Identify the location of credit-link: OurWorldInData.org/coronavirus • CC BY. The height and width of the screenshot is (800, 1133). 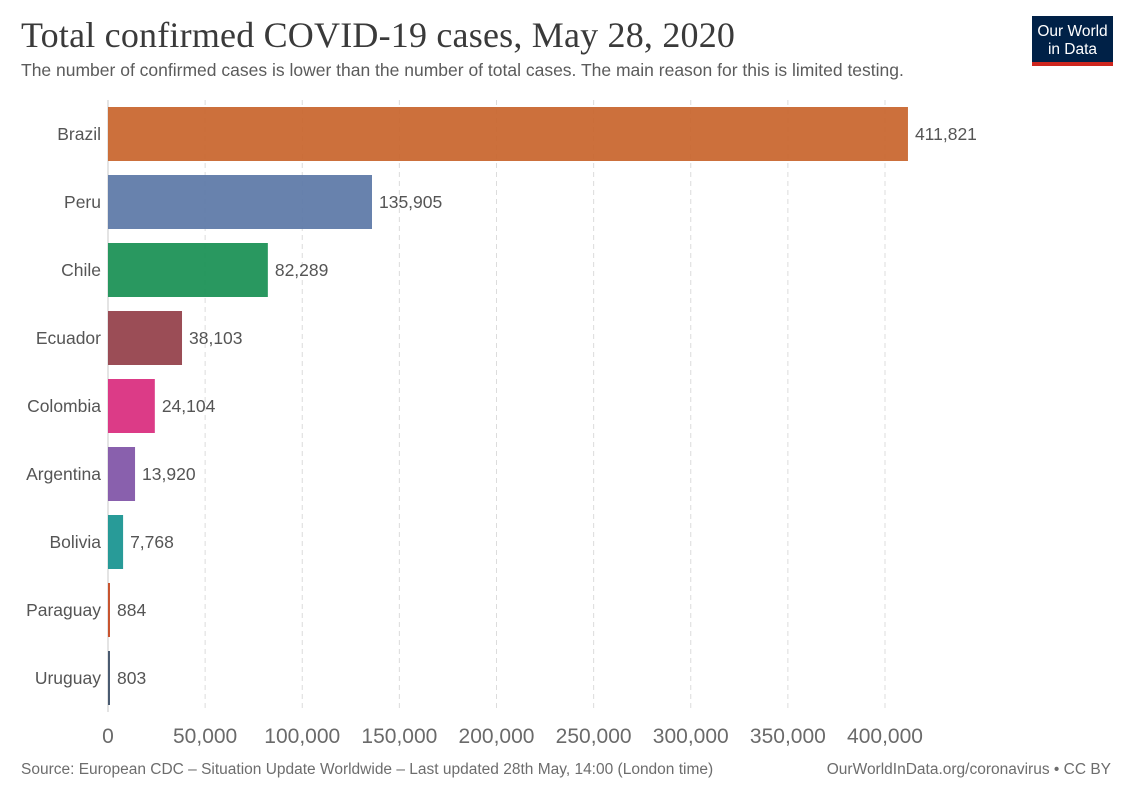
(968, 769).